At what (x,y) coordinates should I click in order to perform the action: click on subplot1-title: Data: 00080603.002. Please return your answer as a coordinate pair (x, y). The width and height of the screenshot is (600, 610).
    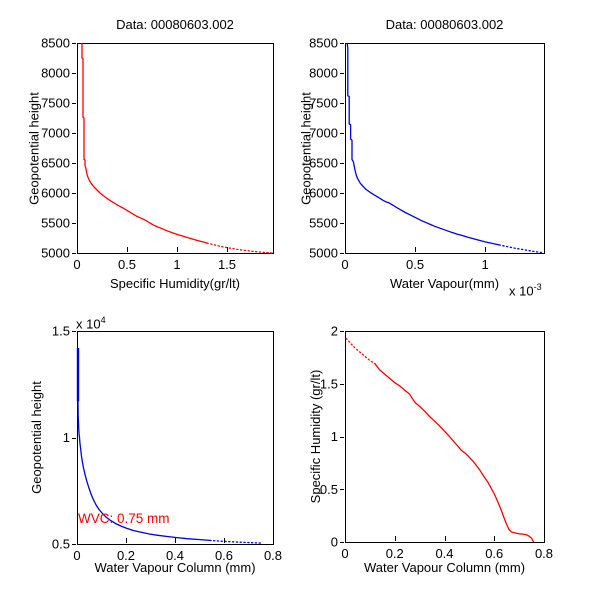
    Looking at the image, I should click on (175, 24).